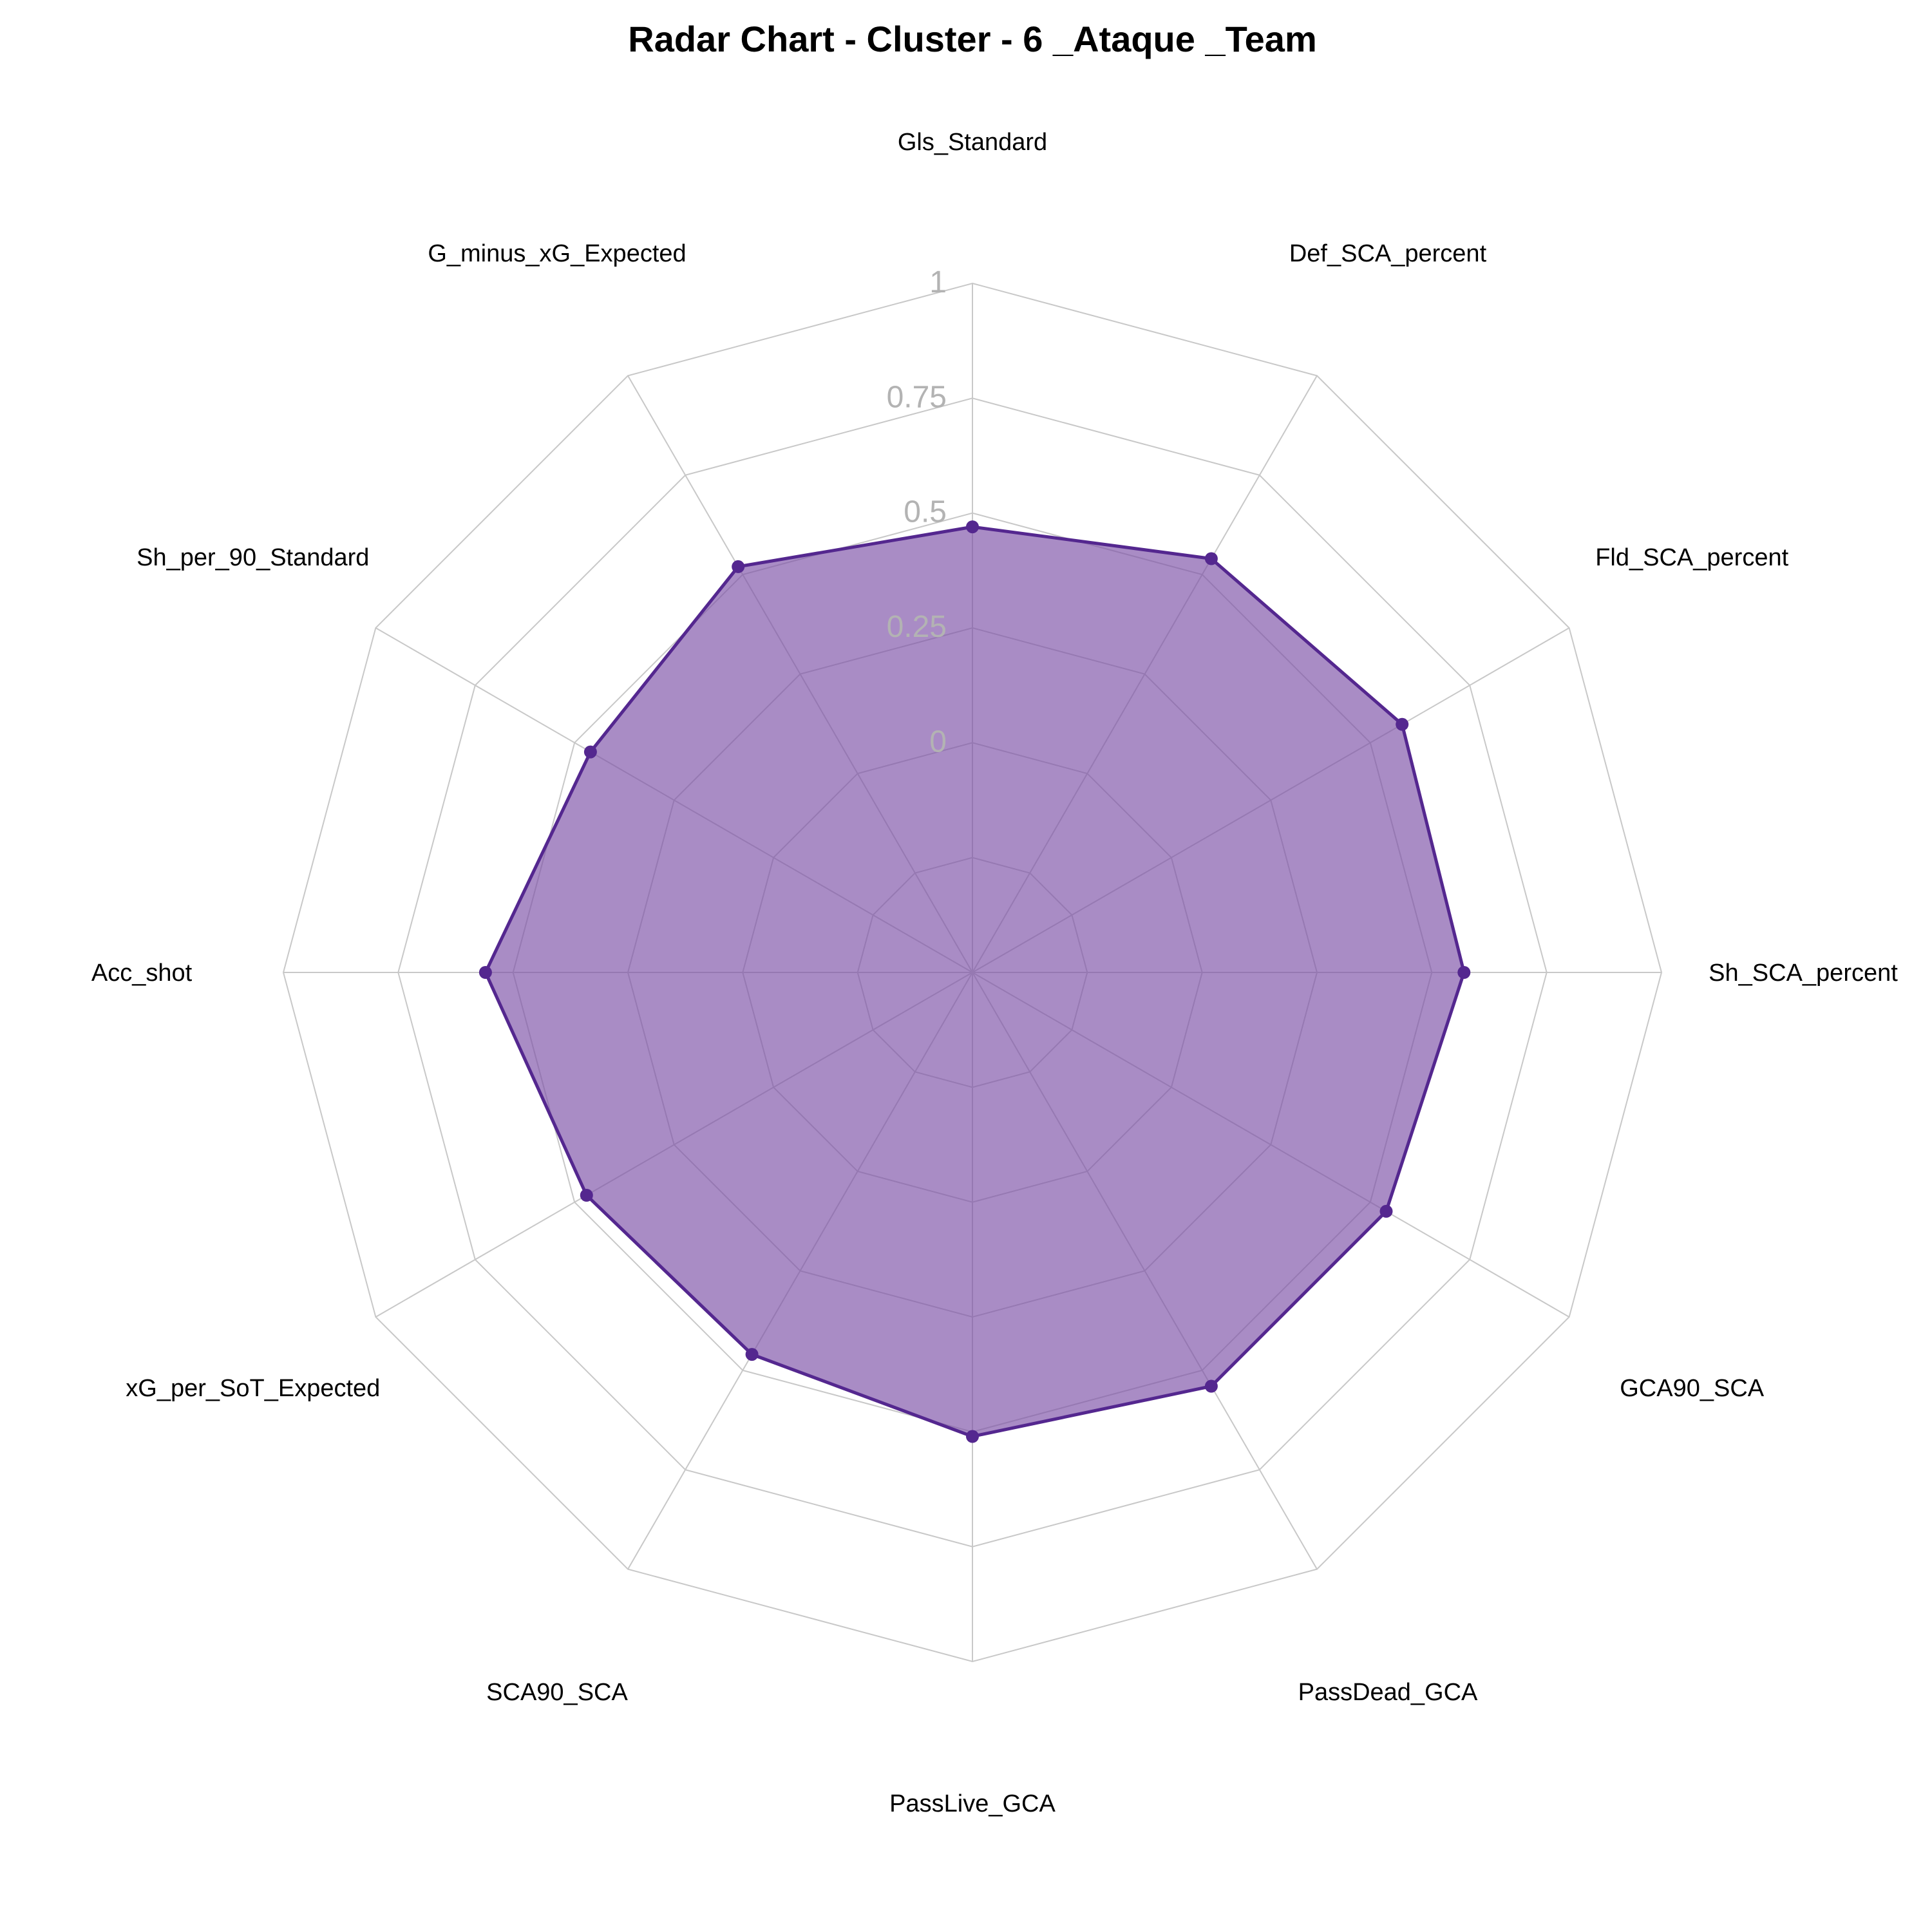 The image size is (1932, 1932). I want to click on data-point-Fld_SCA_percent, so click(1403, 724).